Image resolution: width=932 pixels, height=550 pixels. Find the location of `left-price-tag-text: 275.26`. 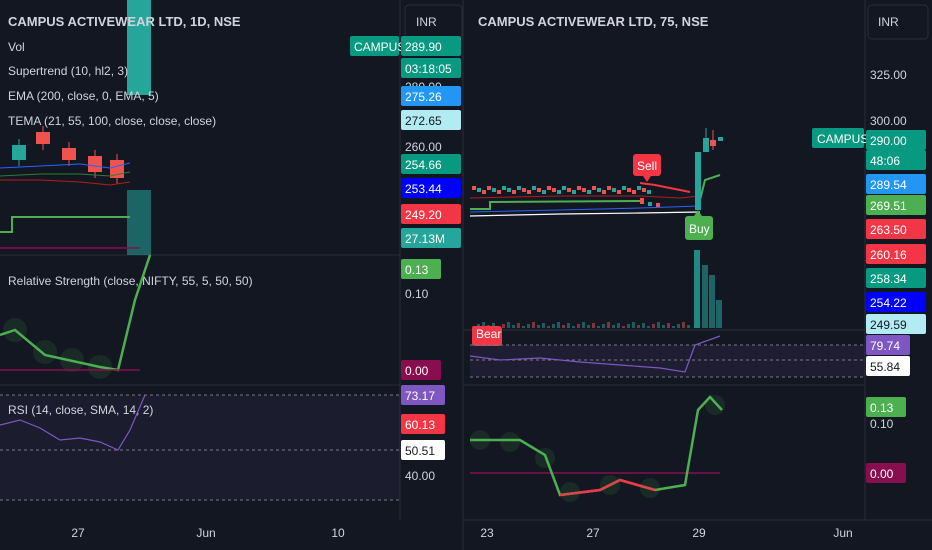

left-price-tag-text: 275.26 is located at coordinates (423, 97).